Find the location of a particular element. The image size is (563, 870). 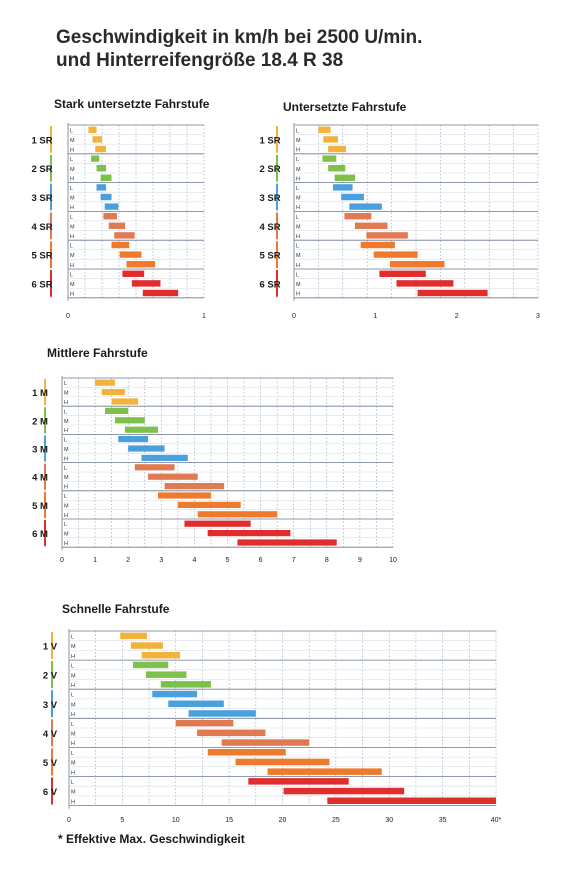

group-label: 6 SR is located at coordinates (269, 284).